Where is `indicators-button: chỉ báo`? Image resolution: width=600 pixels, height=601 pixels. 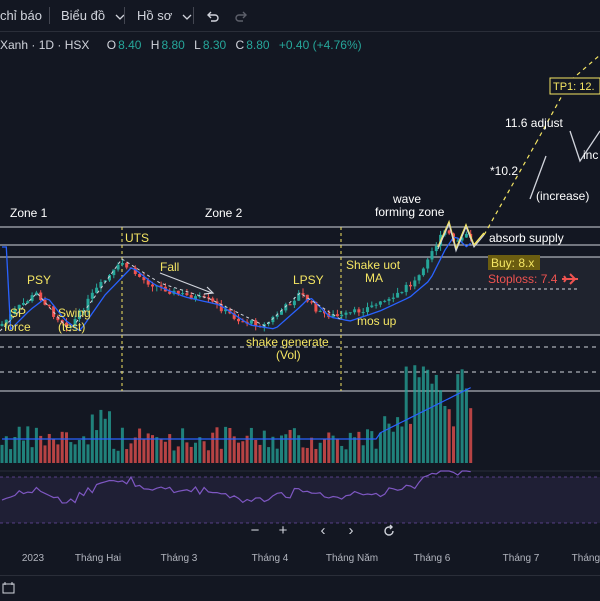 indicators-button: chỉ báo is located at coordinates (21, 15).